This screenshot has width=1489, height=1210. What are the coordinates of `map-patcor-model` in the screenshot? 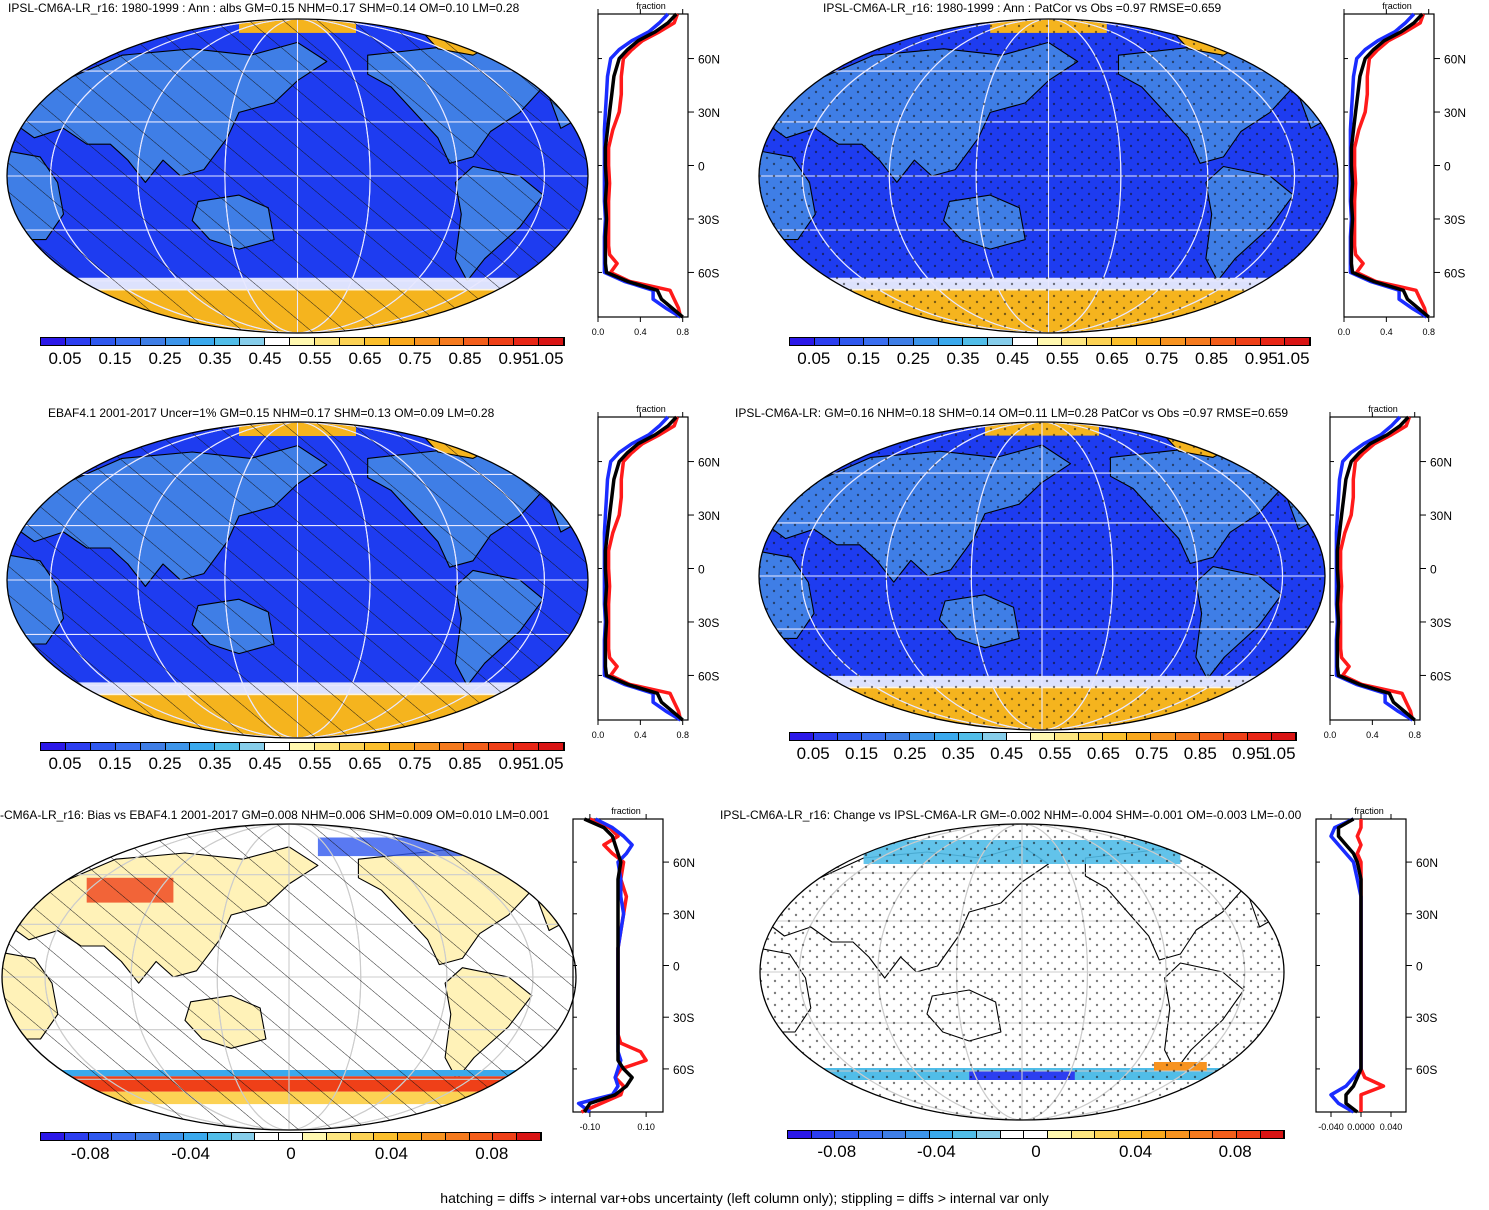 It's located at (1048, 176).